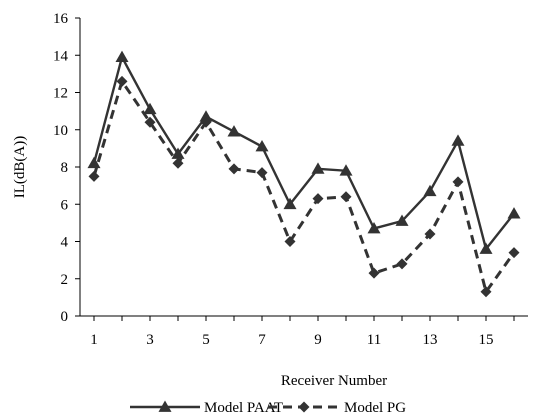  Describe the element at coordinates (375, 408) in the screenshot. I see `legend-label: Model PG` at that location.